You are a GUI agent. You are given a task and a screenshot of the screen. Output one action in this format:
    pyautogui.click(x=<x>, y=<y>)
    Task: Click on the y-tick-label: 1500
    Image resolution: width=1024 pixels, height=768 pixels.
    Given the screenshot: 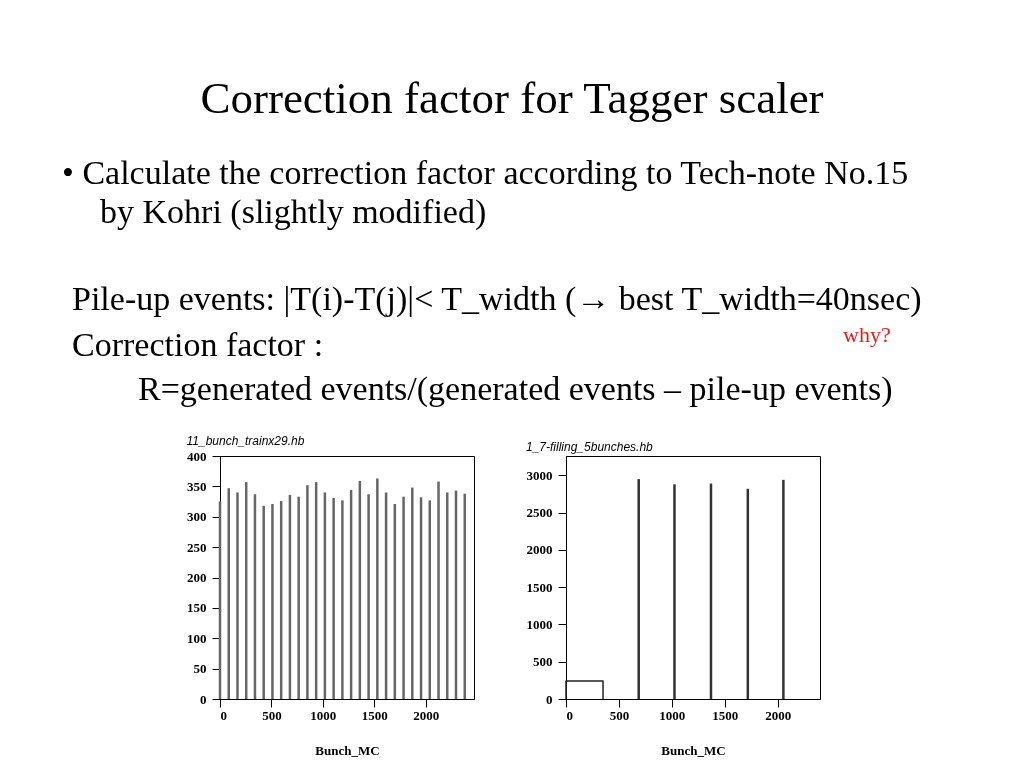 What is the action you would take?
    pyautogui.click(x=539, y=587)
    